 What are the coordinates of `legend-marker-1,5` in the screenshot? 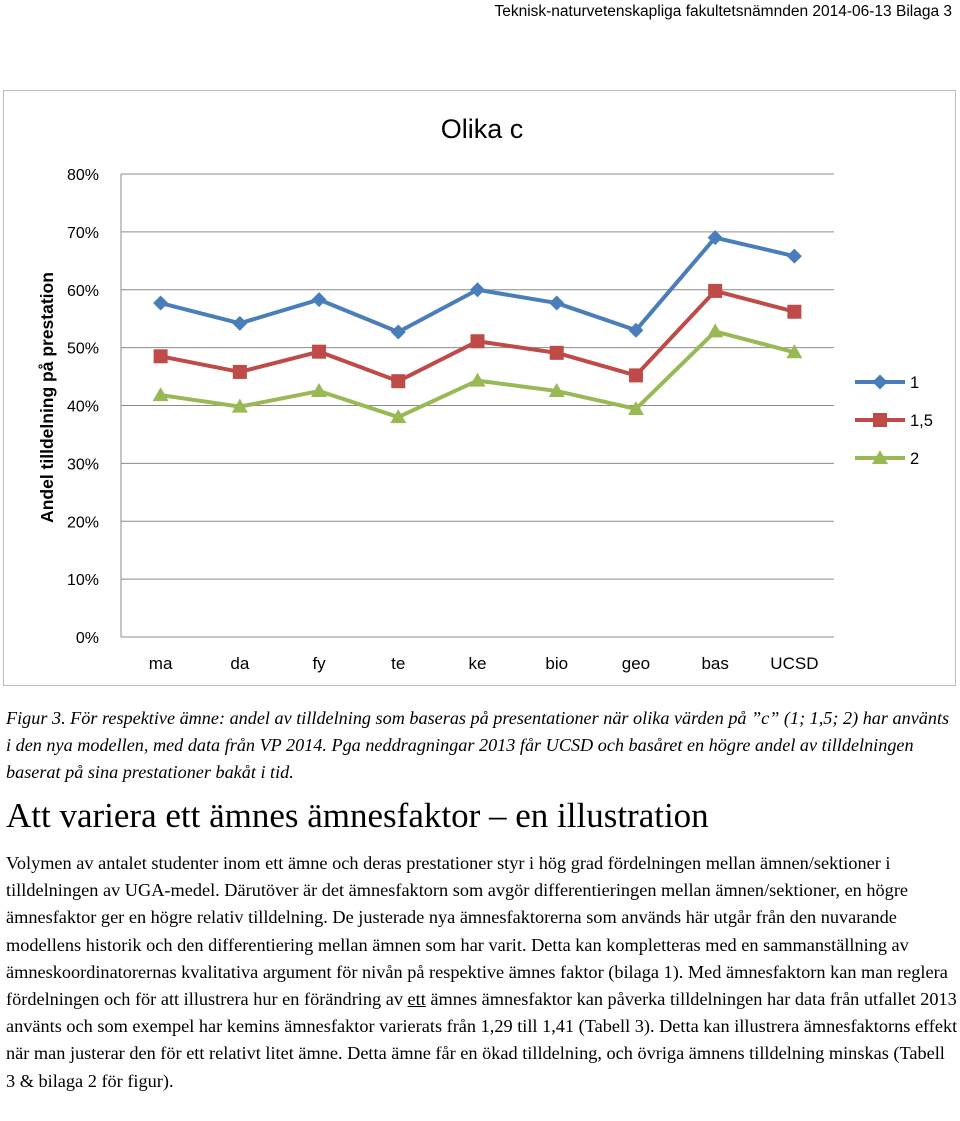 It's located at (880, 420).